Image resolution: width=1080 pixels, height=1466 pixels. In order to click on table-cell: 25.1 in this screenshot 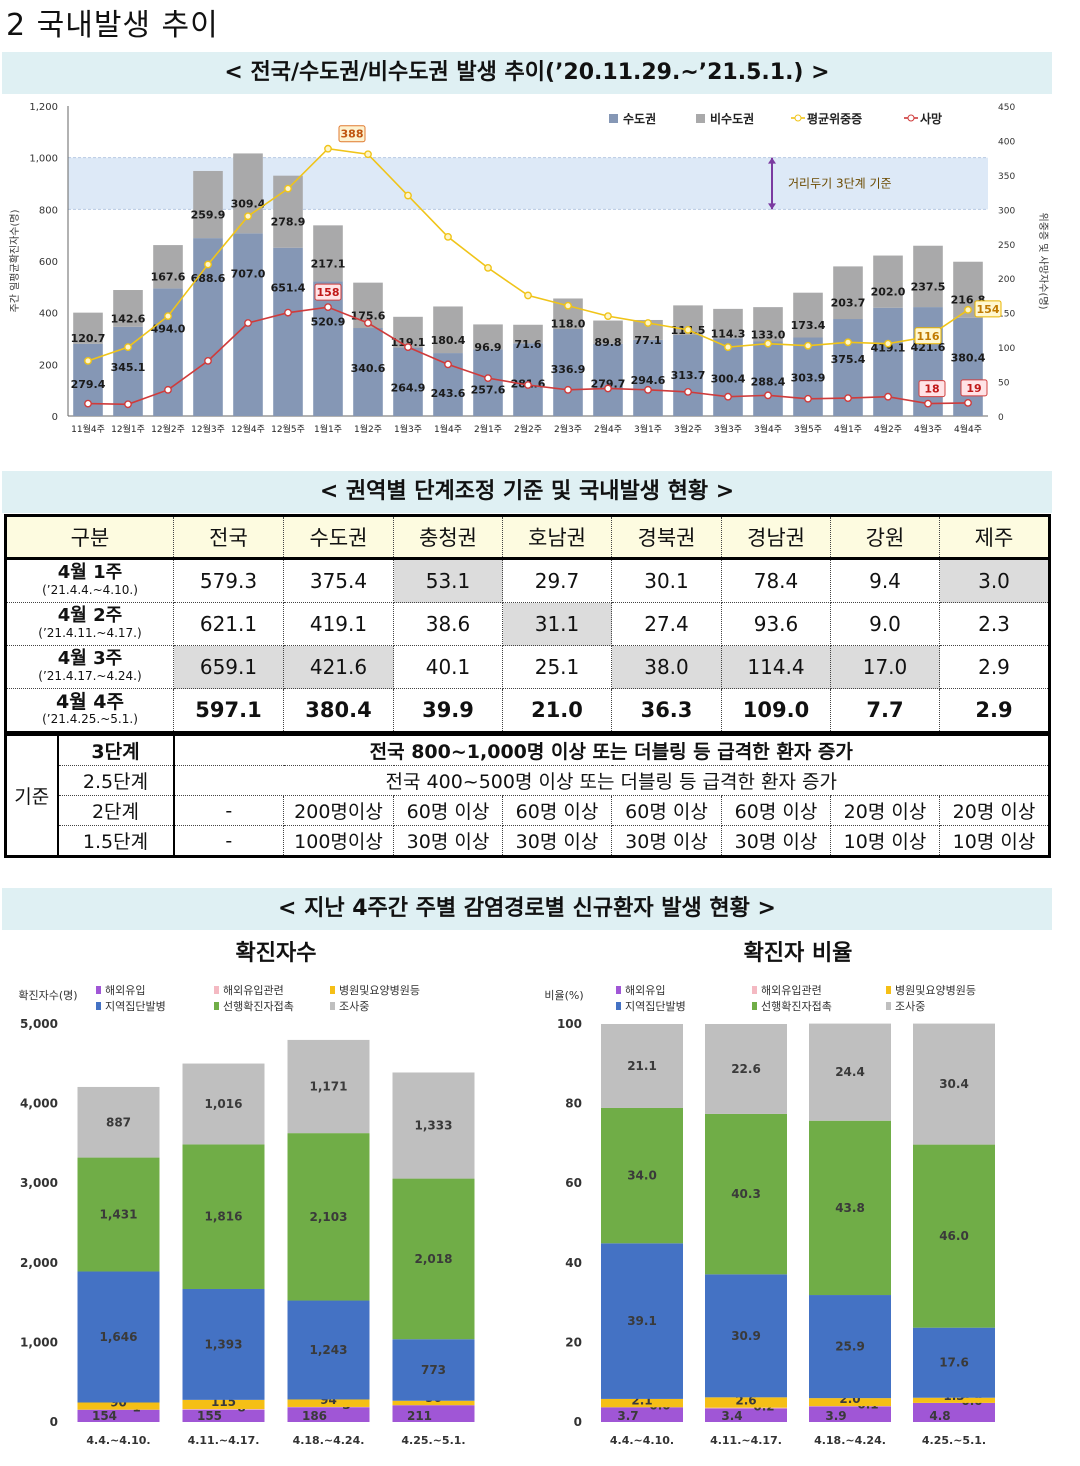, I will do `click(557, 667)`.